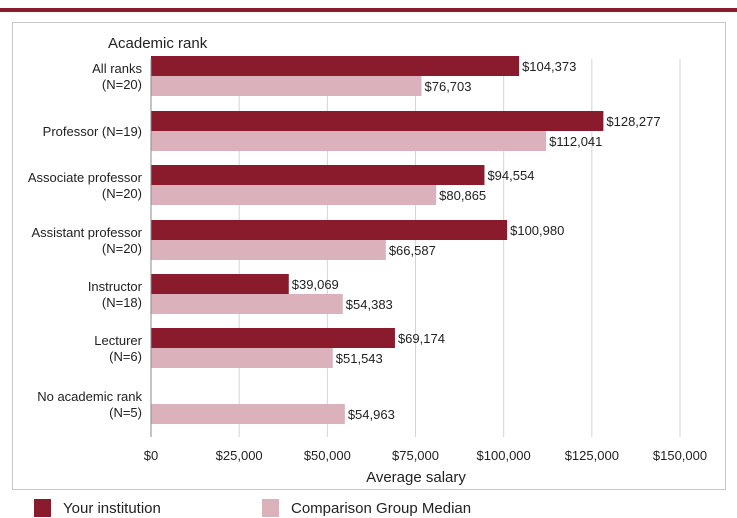  Describe the element at coordinates (117, 68) in the screenshot. I see `category-label: All ranks` at that location.